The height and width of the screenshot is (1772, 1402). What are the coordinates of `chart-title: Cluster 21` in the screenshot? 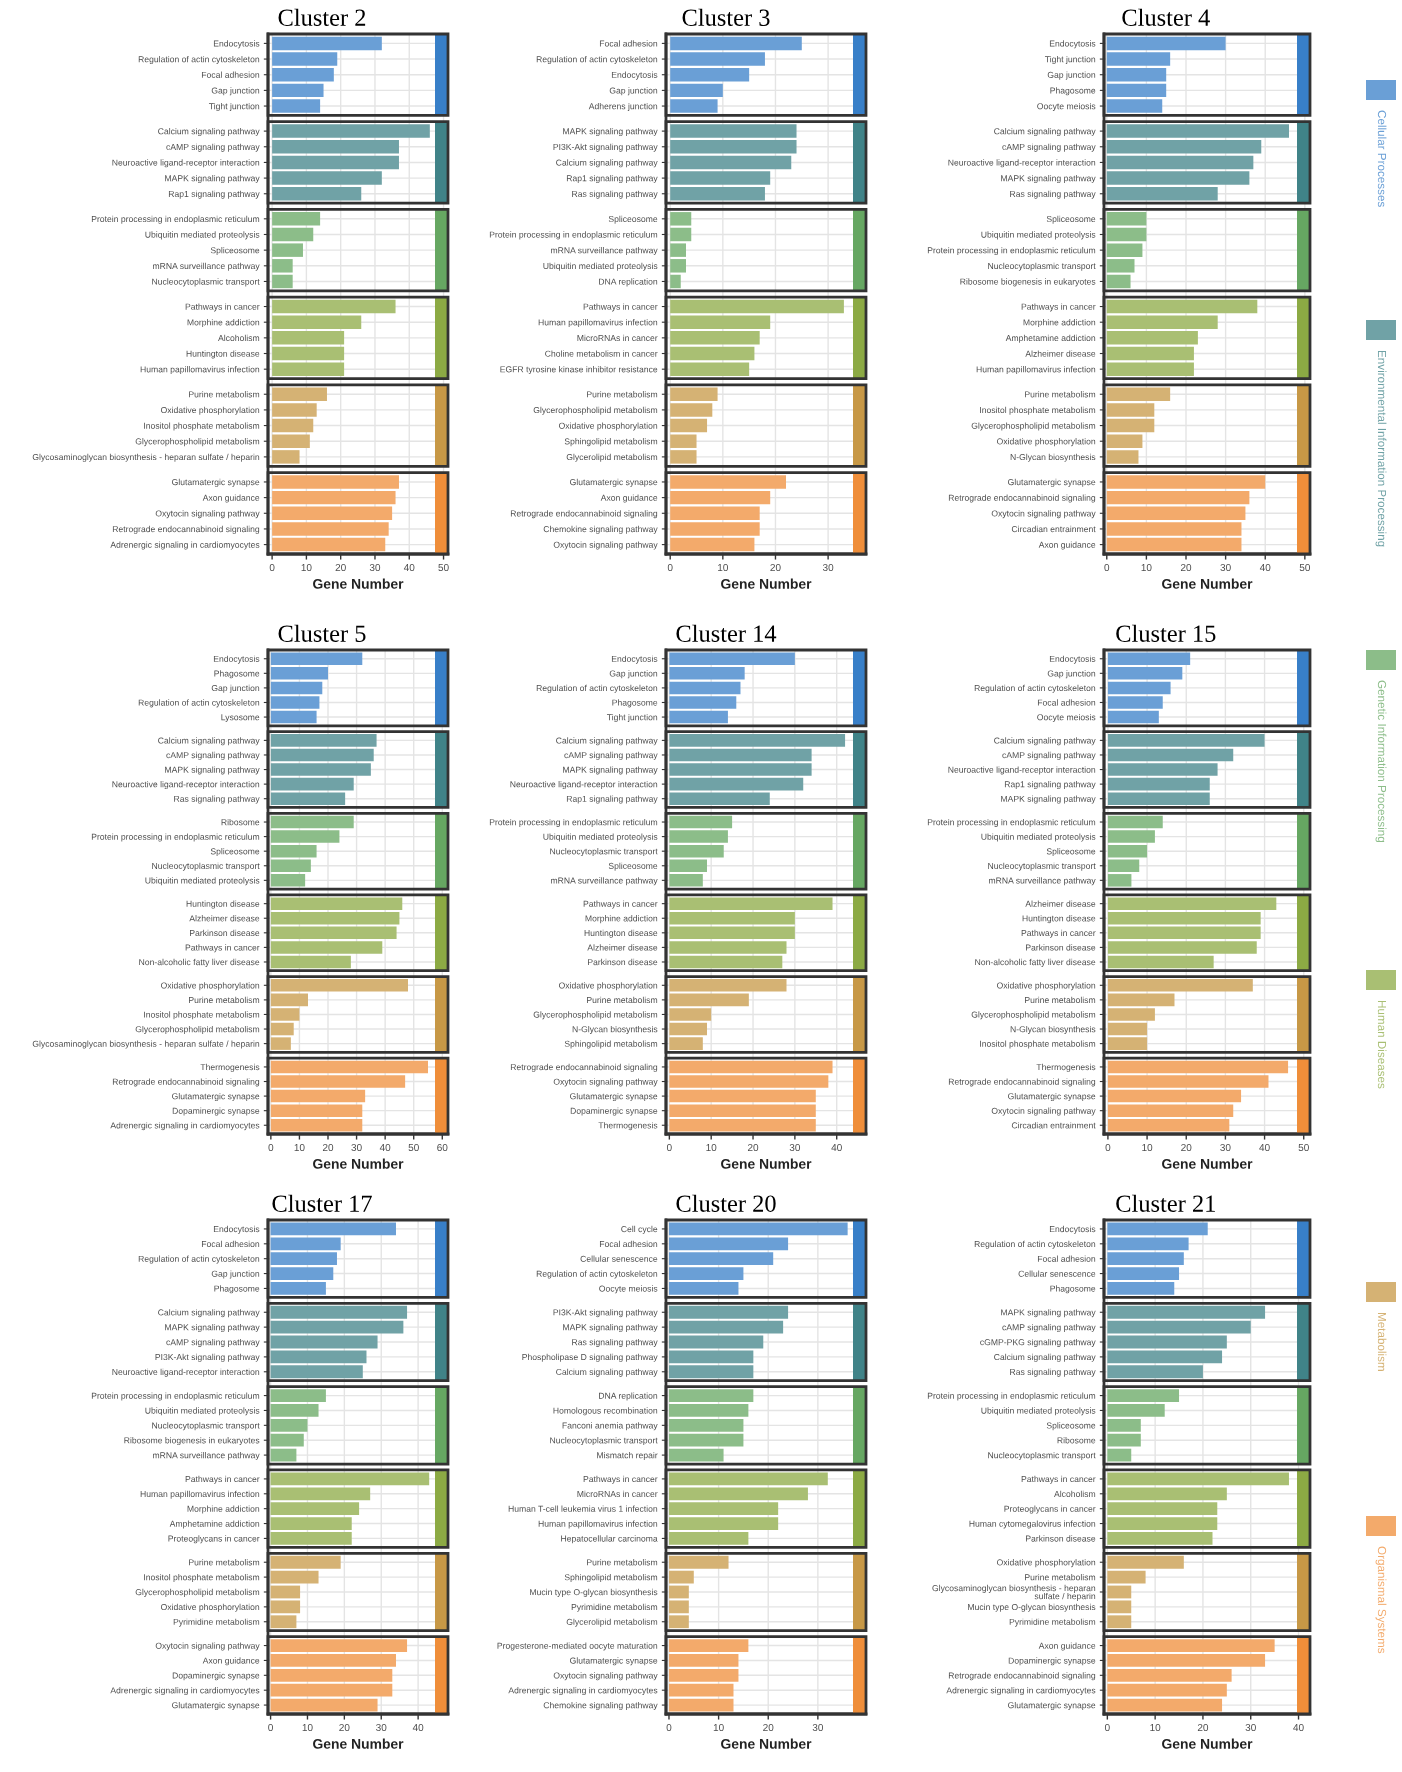 It's located at (1165, 1203).